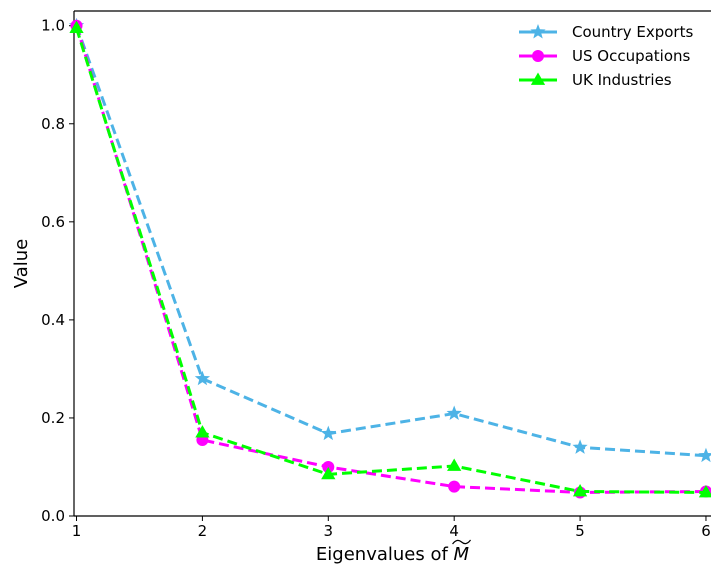  What do you see at coordinates (53, 124) in the screenshot?
I see `y-tick-label: 0.8` at bounding box center [53, 124].